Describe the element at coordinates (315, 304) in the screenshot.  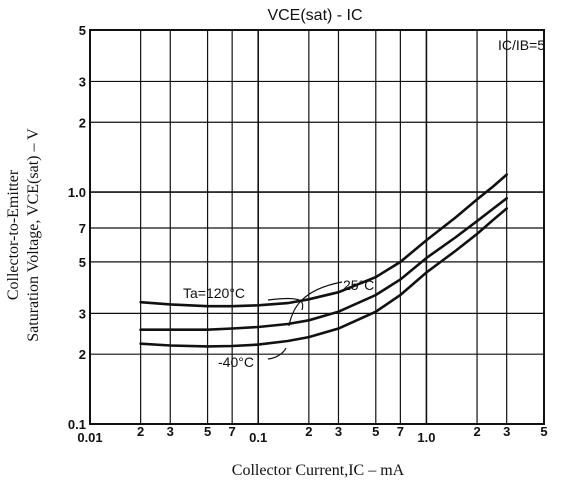
I see `leader-25c` at that location.